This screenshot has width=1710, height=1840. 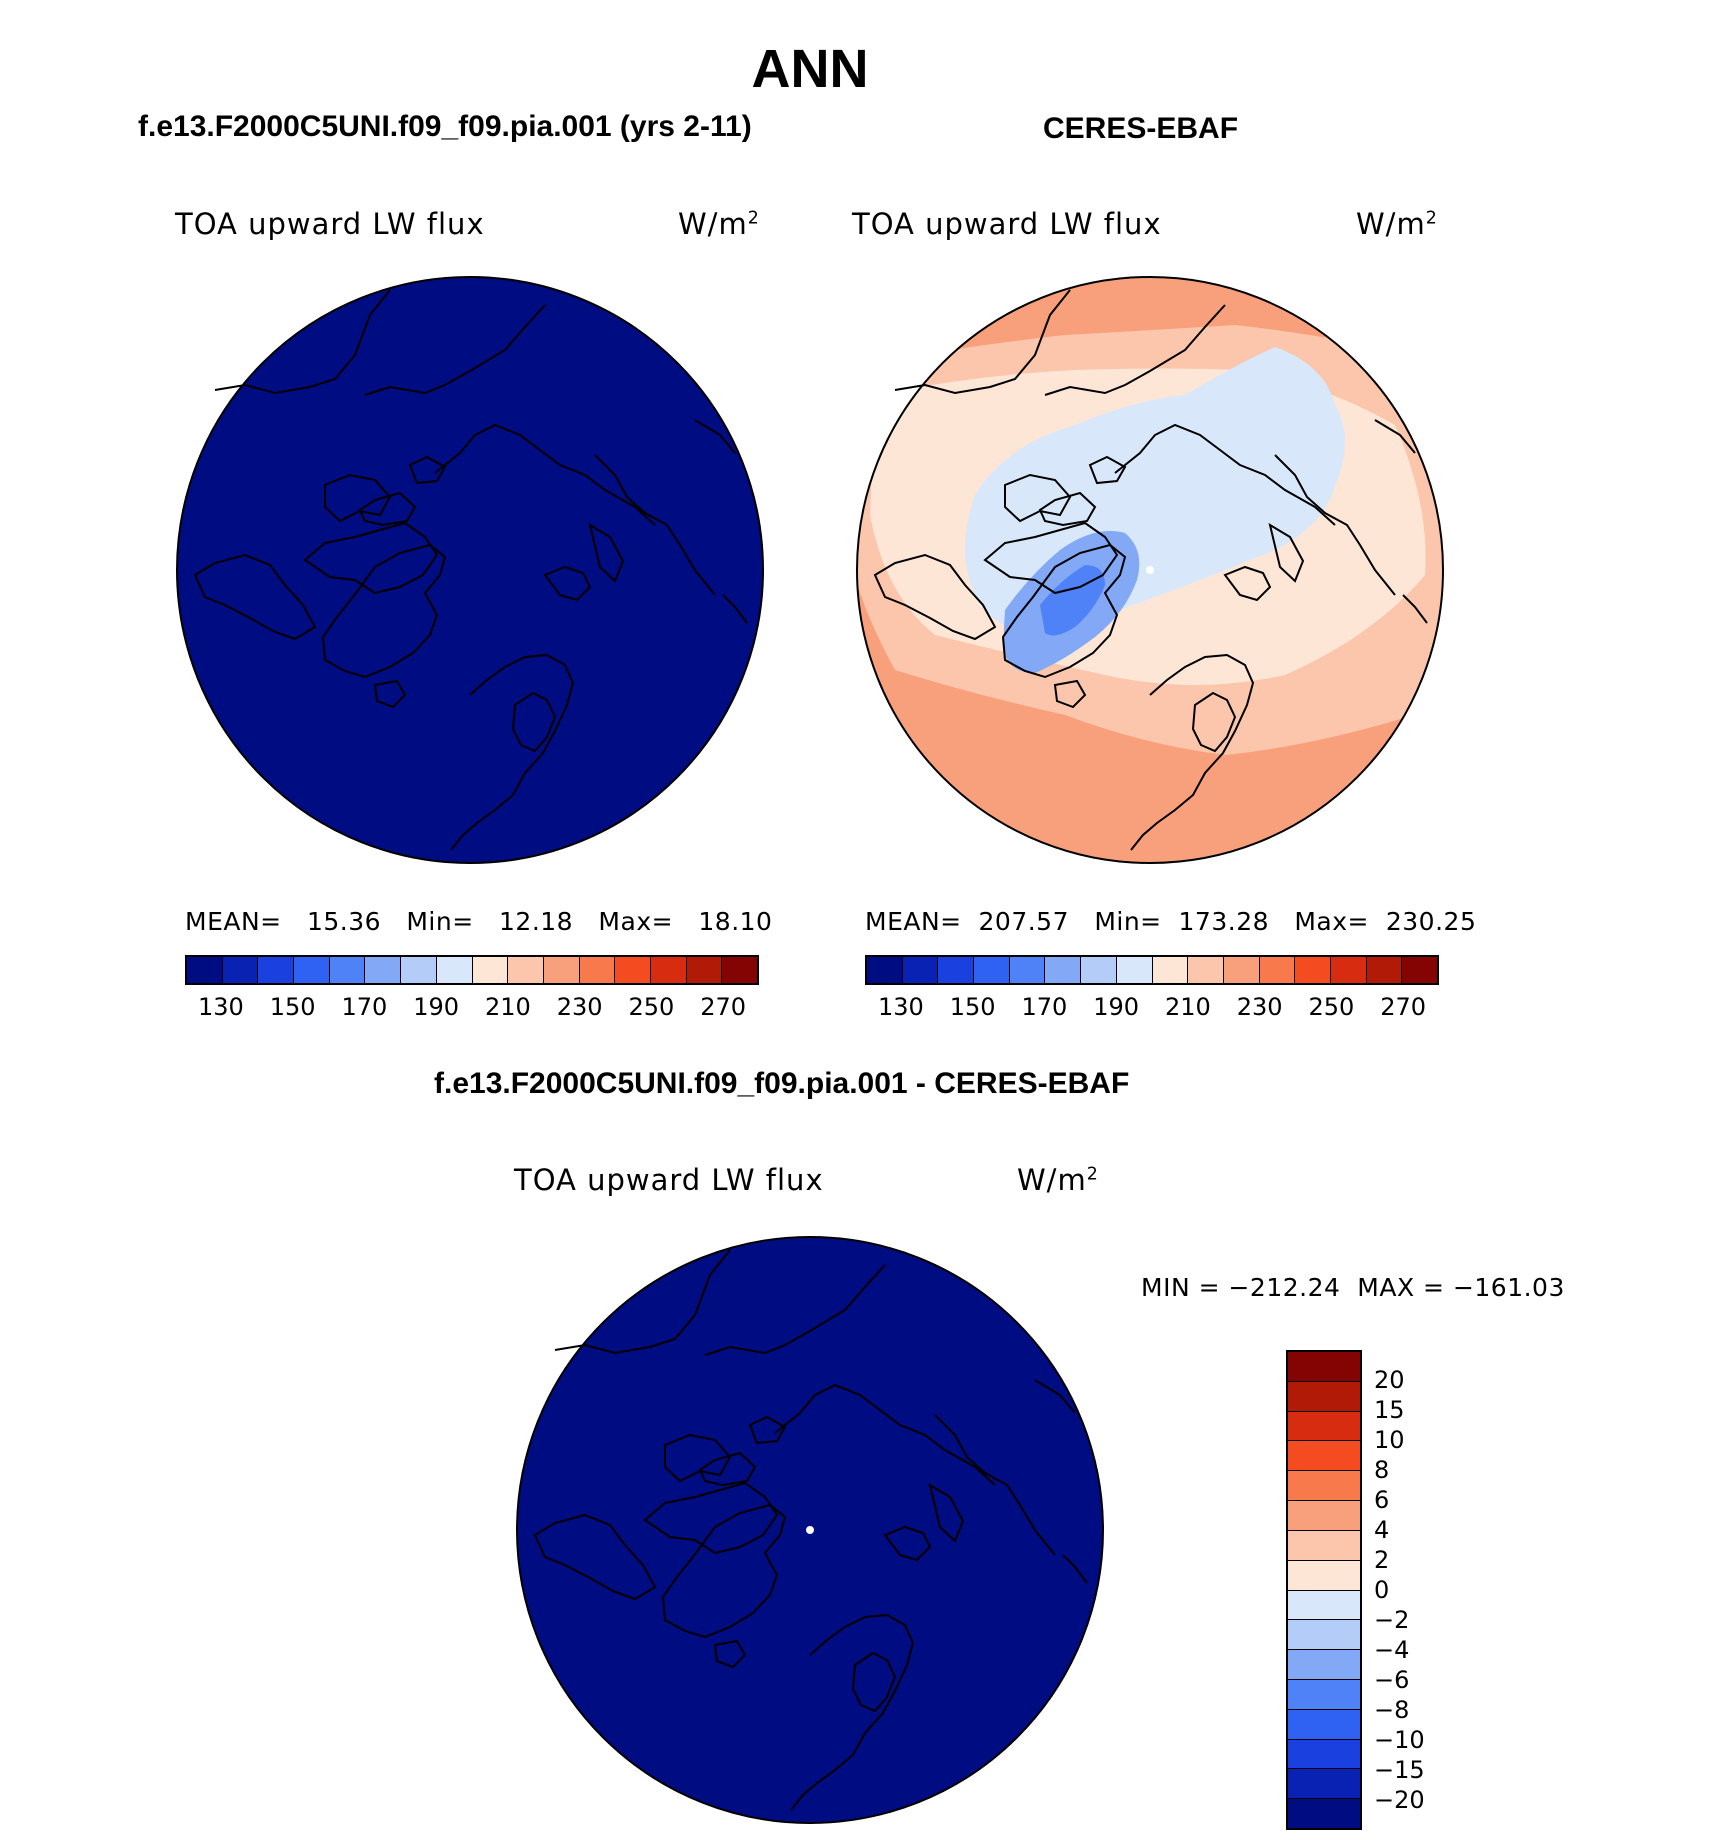 I want to click on diff-polar-map, so click(x=810, y=1530).